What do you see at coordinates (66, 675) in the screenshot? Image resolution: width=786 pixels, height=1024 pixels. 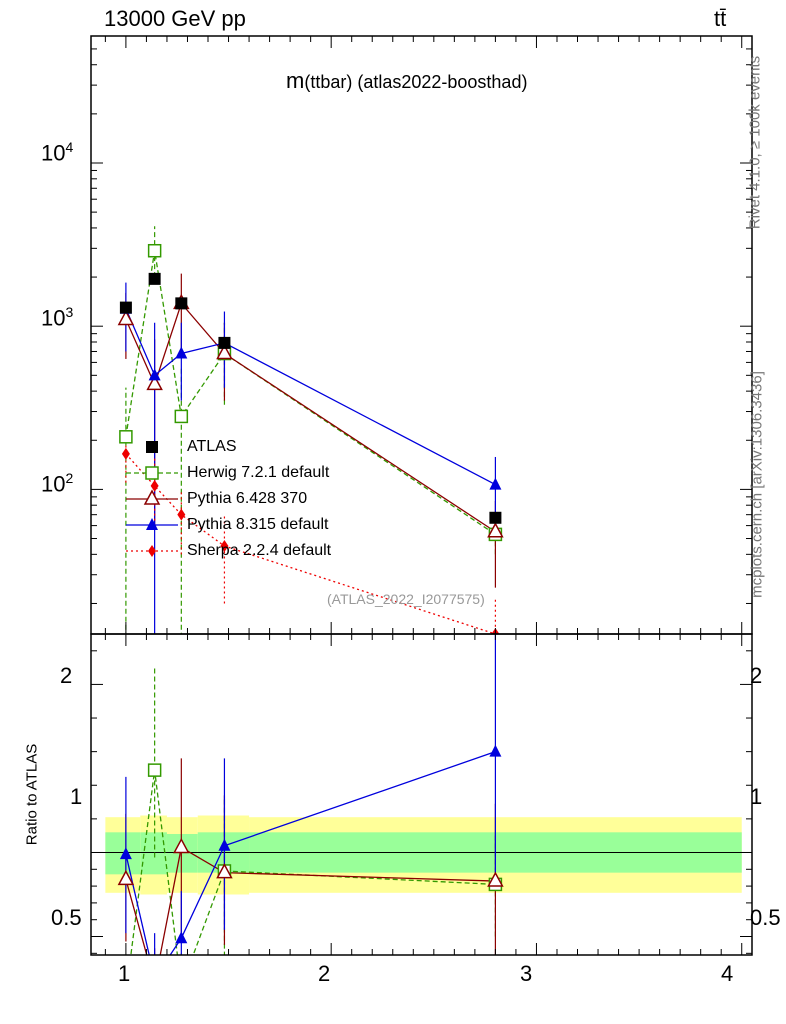 I see `ytick-ratio-2-left: 2` at bounding box center [66, 675].